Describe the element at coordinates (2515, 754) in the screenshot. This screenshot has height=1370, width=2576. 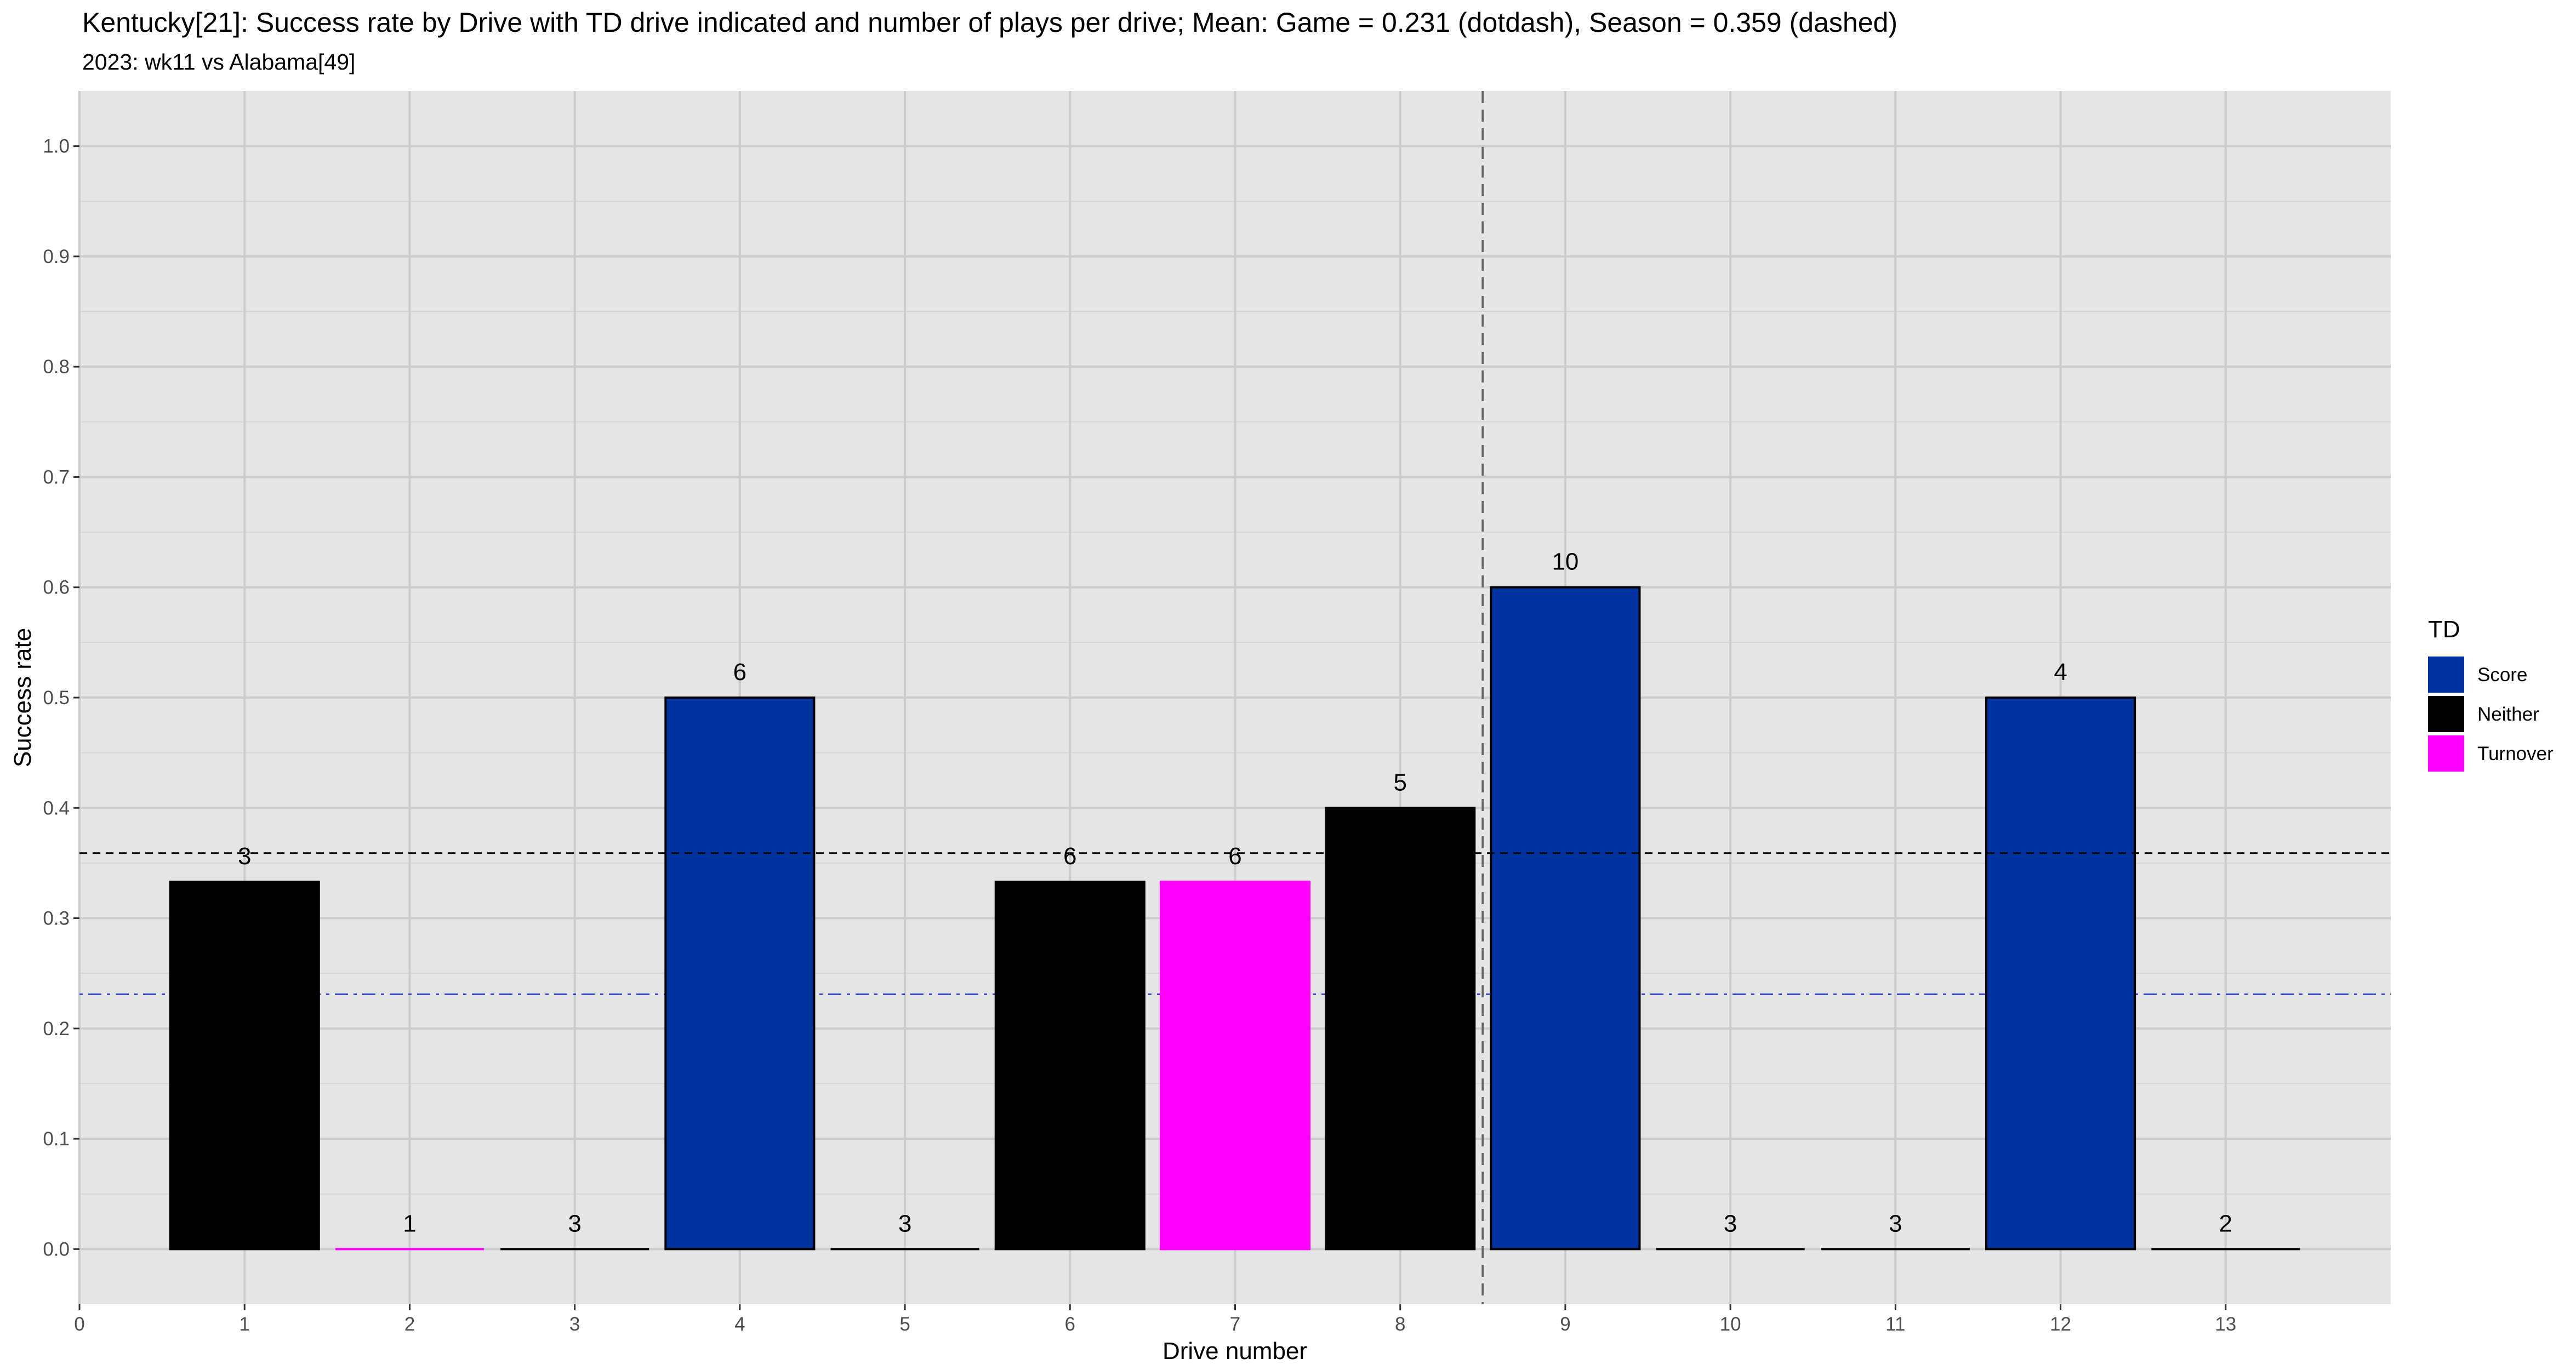
I see `legend-label: Turnover` at that location.